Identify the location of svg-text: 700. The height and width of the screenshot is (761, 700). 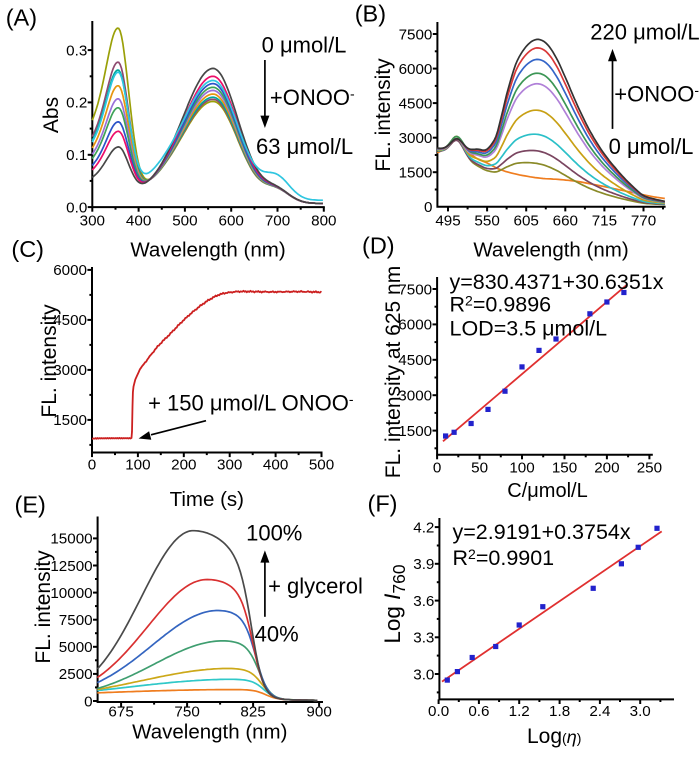
(277, 221).